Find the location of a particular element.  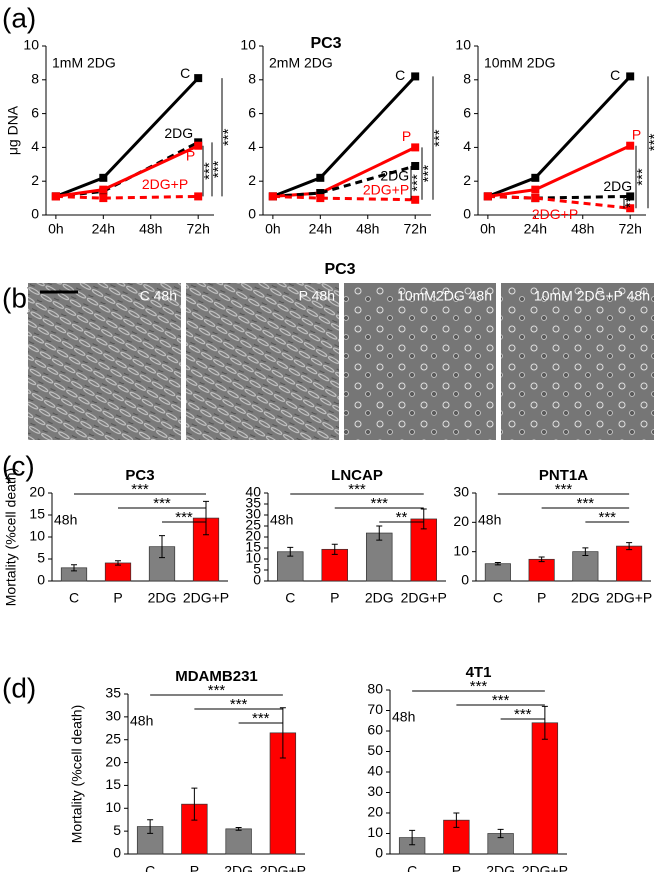

micrograph-label: C 48h is located at coordinates (158, 296).